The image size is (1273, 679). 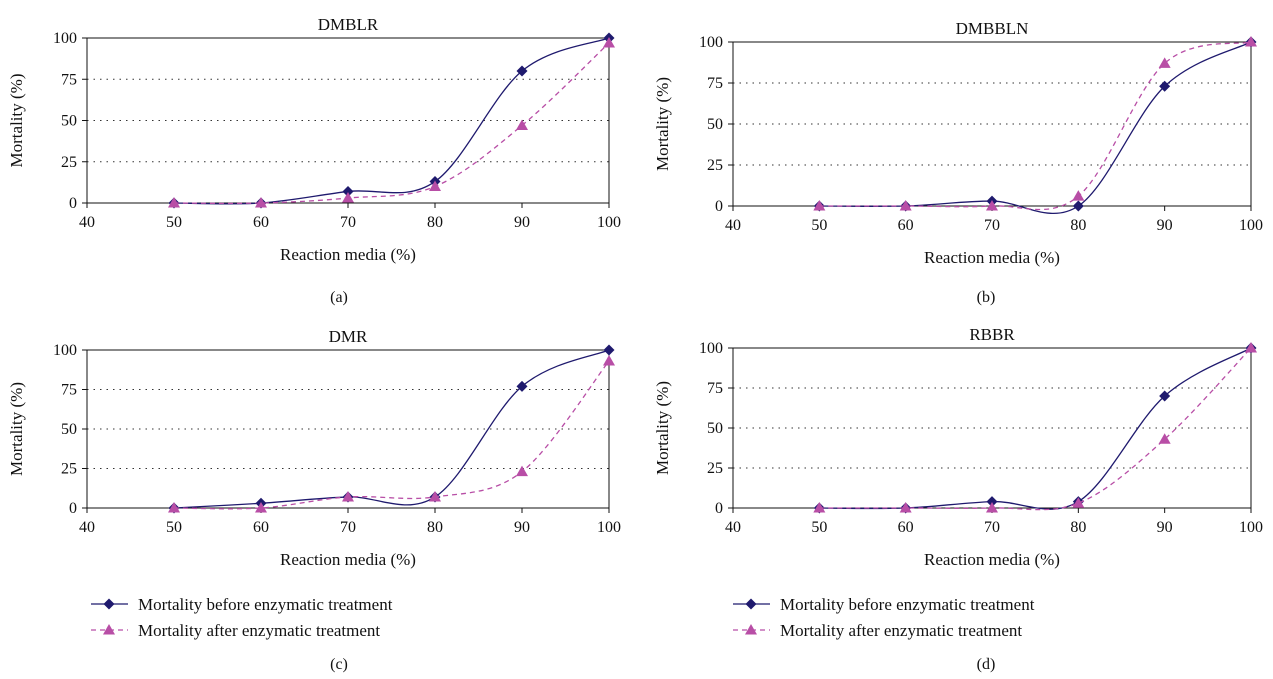 What do you see at coordinates (339, 664) in the screenshot?
I see `panel-caption: (c)` at bounding box center [339, 664].